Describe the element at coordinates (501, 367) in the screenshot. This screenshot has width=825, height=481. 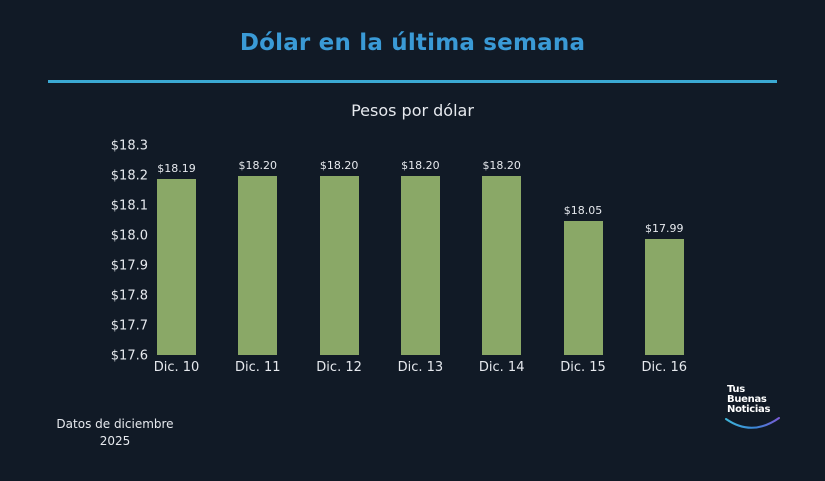
I see `x-axis-tick-label: Dic. 14` at that location.